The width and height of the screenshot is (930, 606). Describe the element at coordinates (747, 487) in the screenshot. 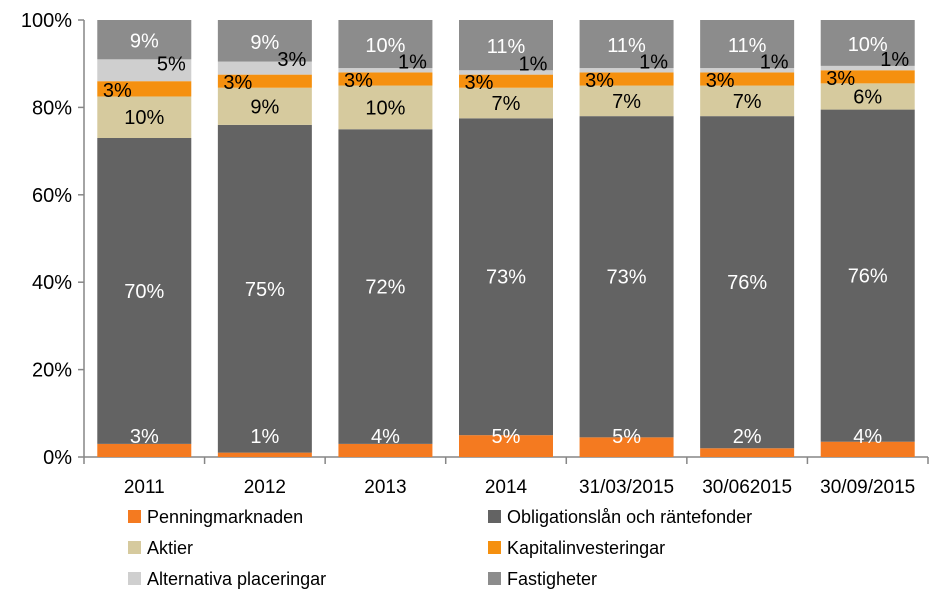

I see `x-tick-label: 30/062015` at that location.